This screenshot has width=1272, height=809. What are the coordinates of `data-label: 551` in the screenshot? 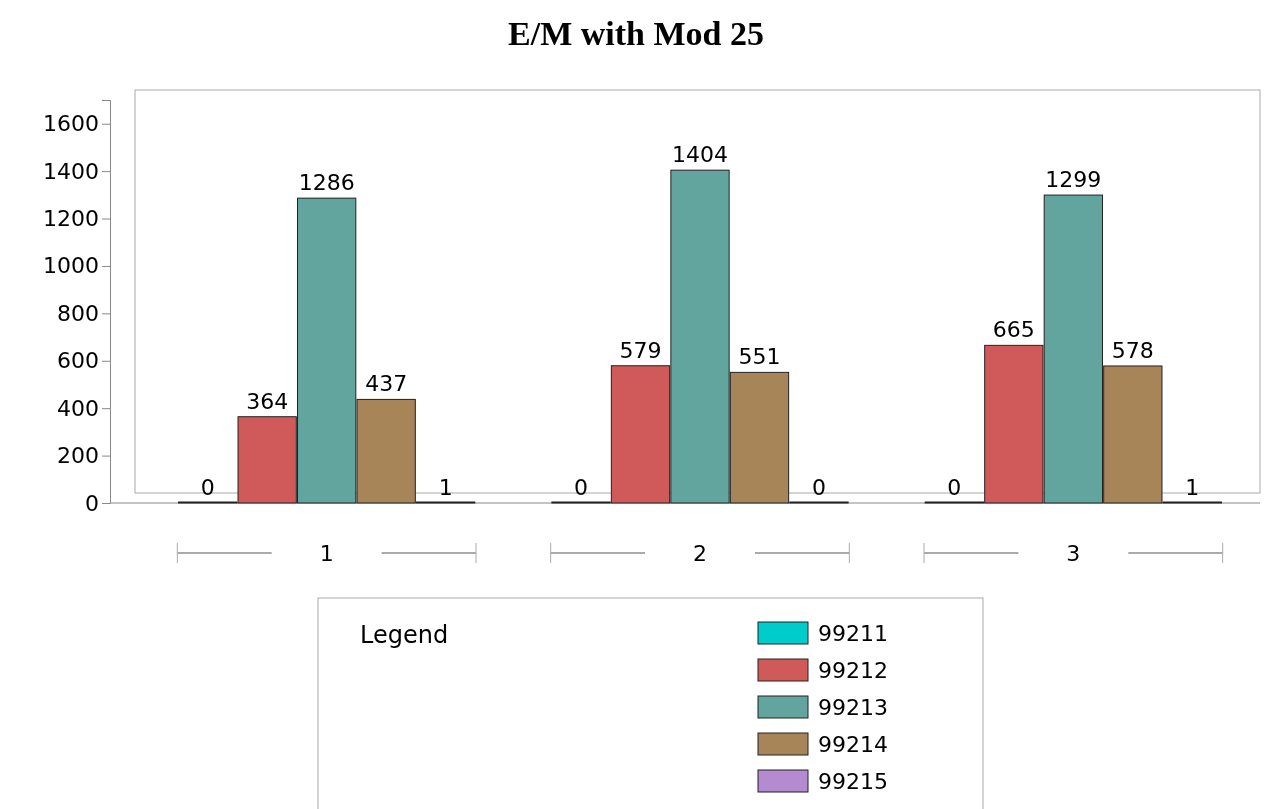 It's located at (759, 357).